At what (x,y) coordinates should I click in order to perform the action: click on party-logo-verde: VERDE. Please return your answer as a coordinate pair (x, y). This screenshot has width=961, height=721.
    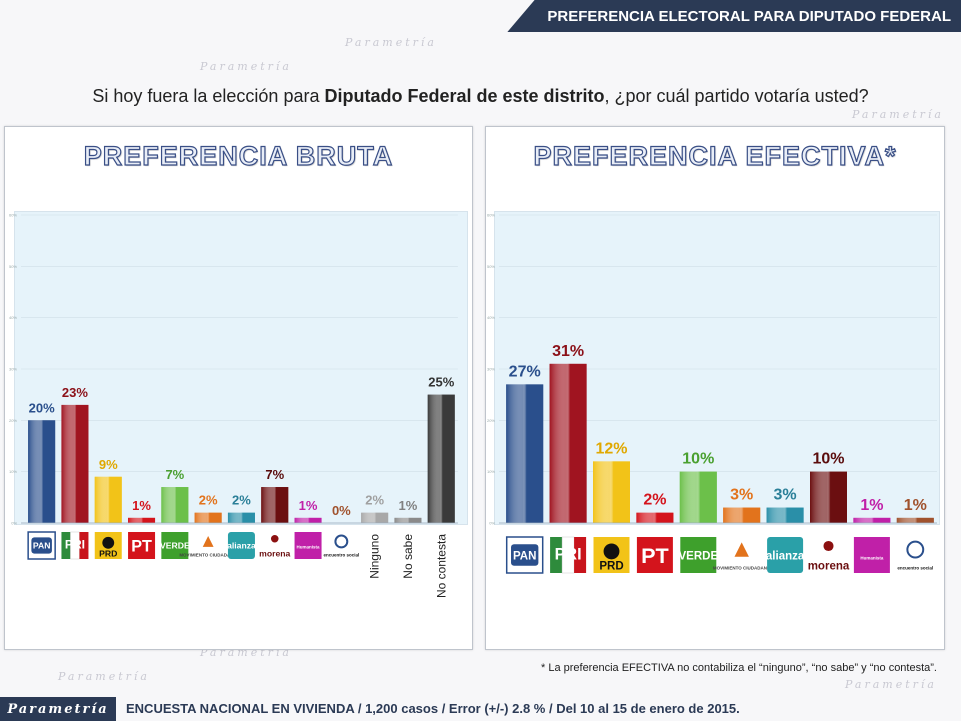
    Looking at the image, I should click on (698, 555).